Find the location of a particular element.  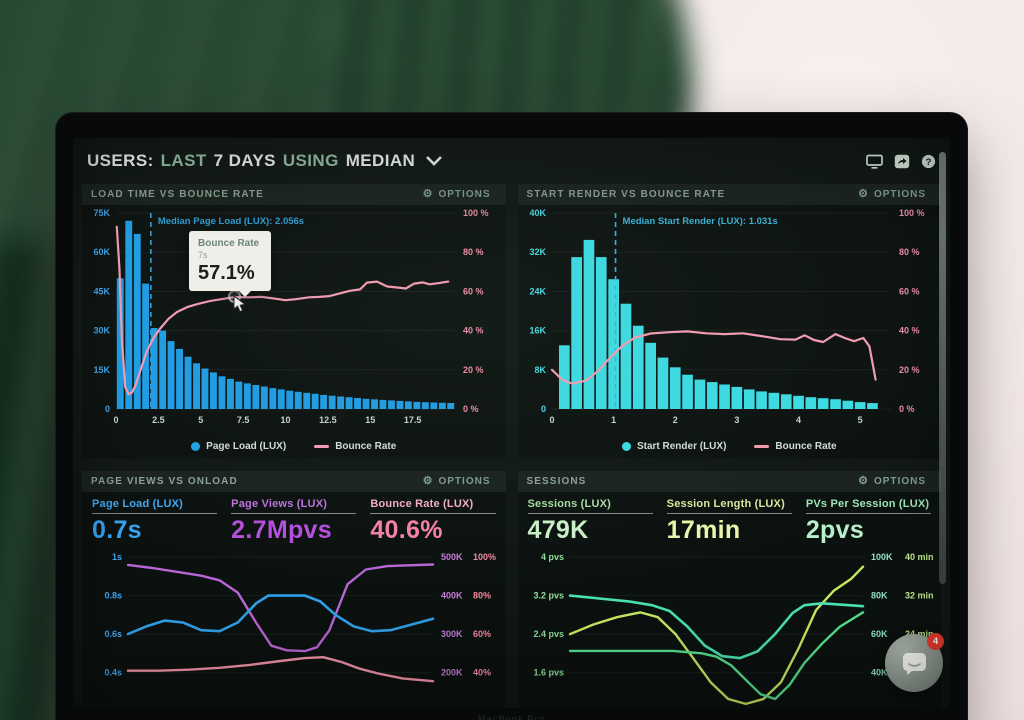

legend-label: Start Render (LUX) is located at coordinates (681, 446).